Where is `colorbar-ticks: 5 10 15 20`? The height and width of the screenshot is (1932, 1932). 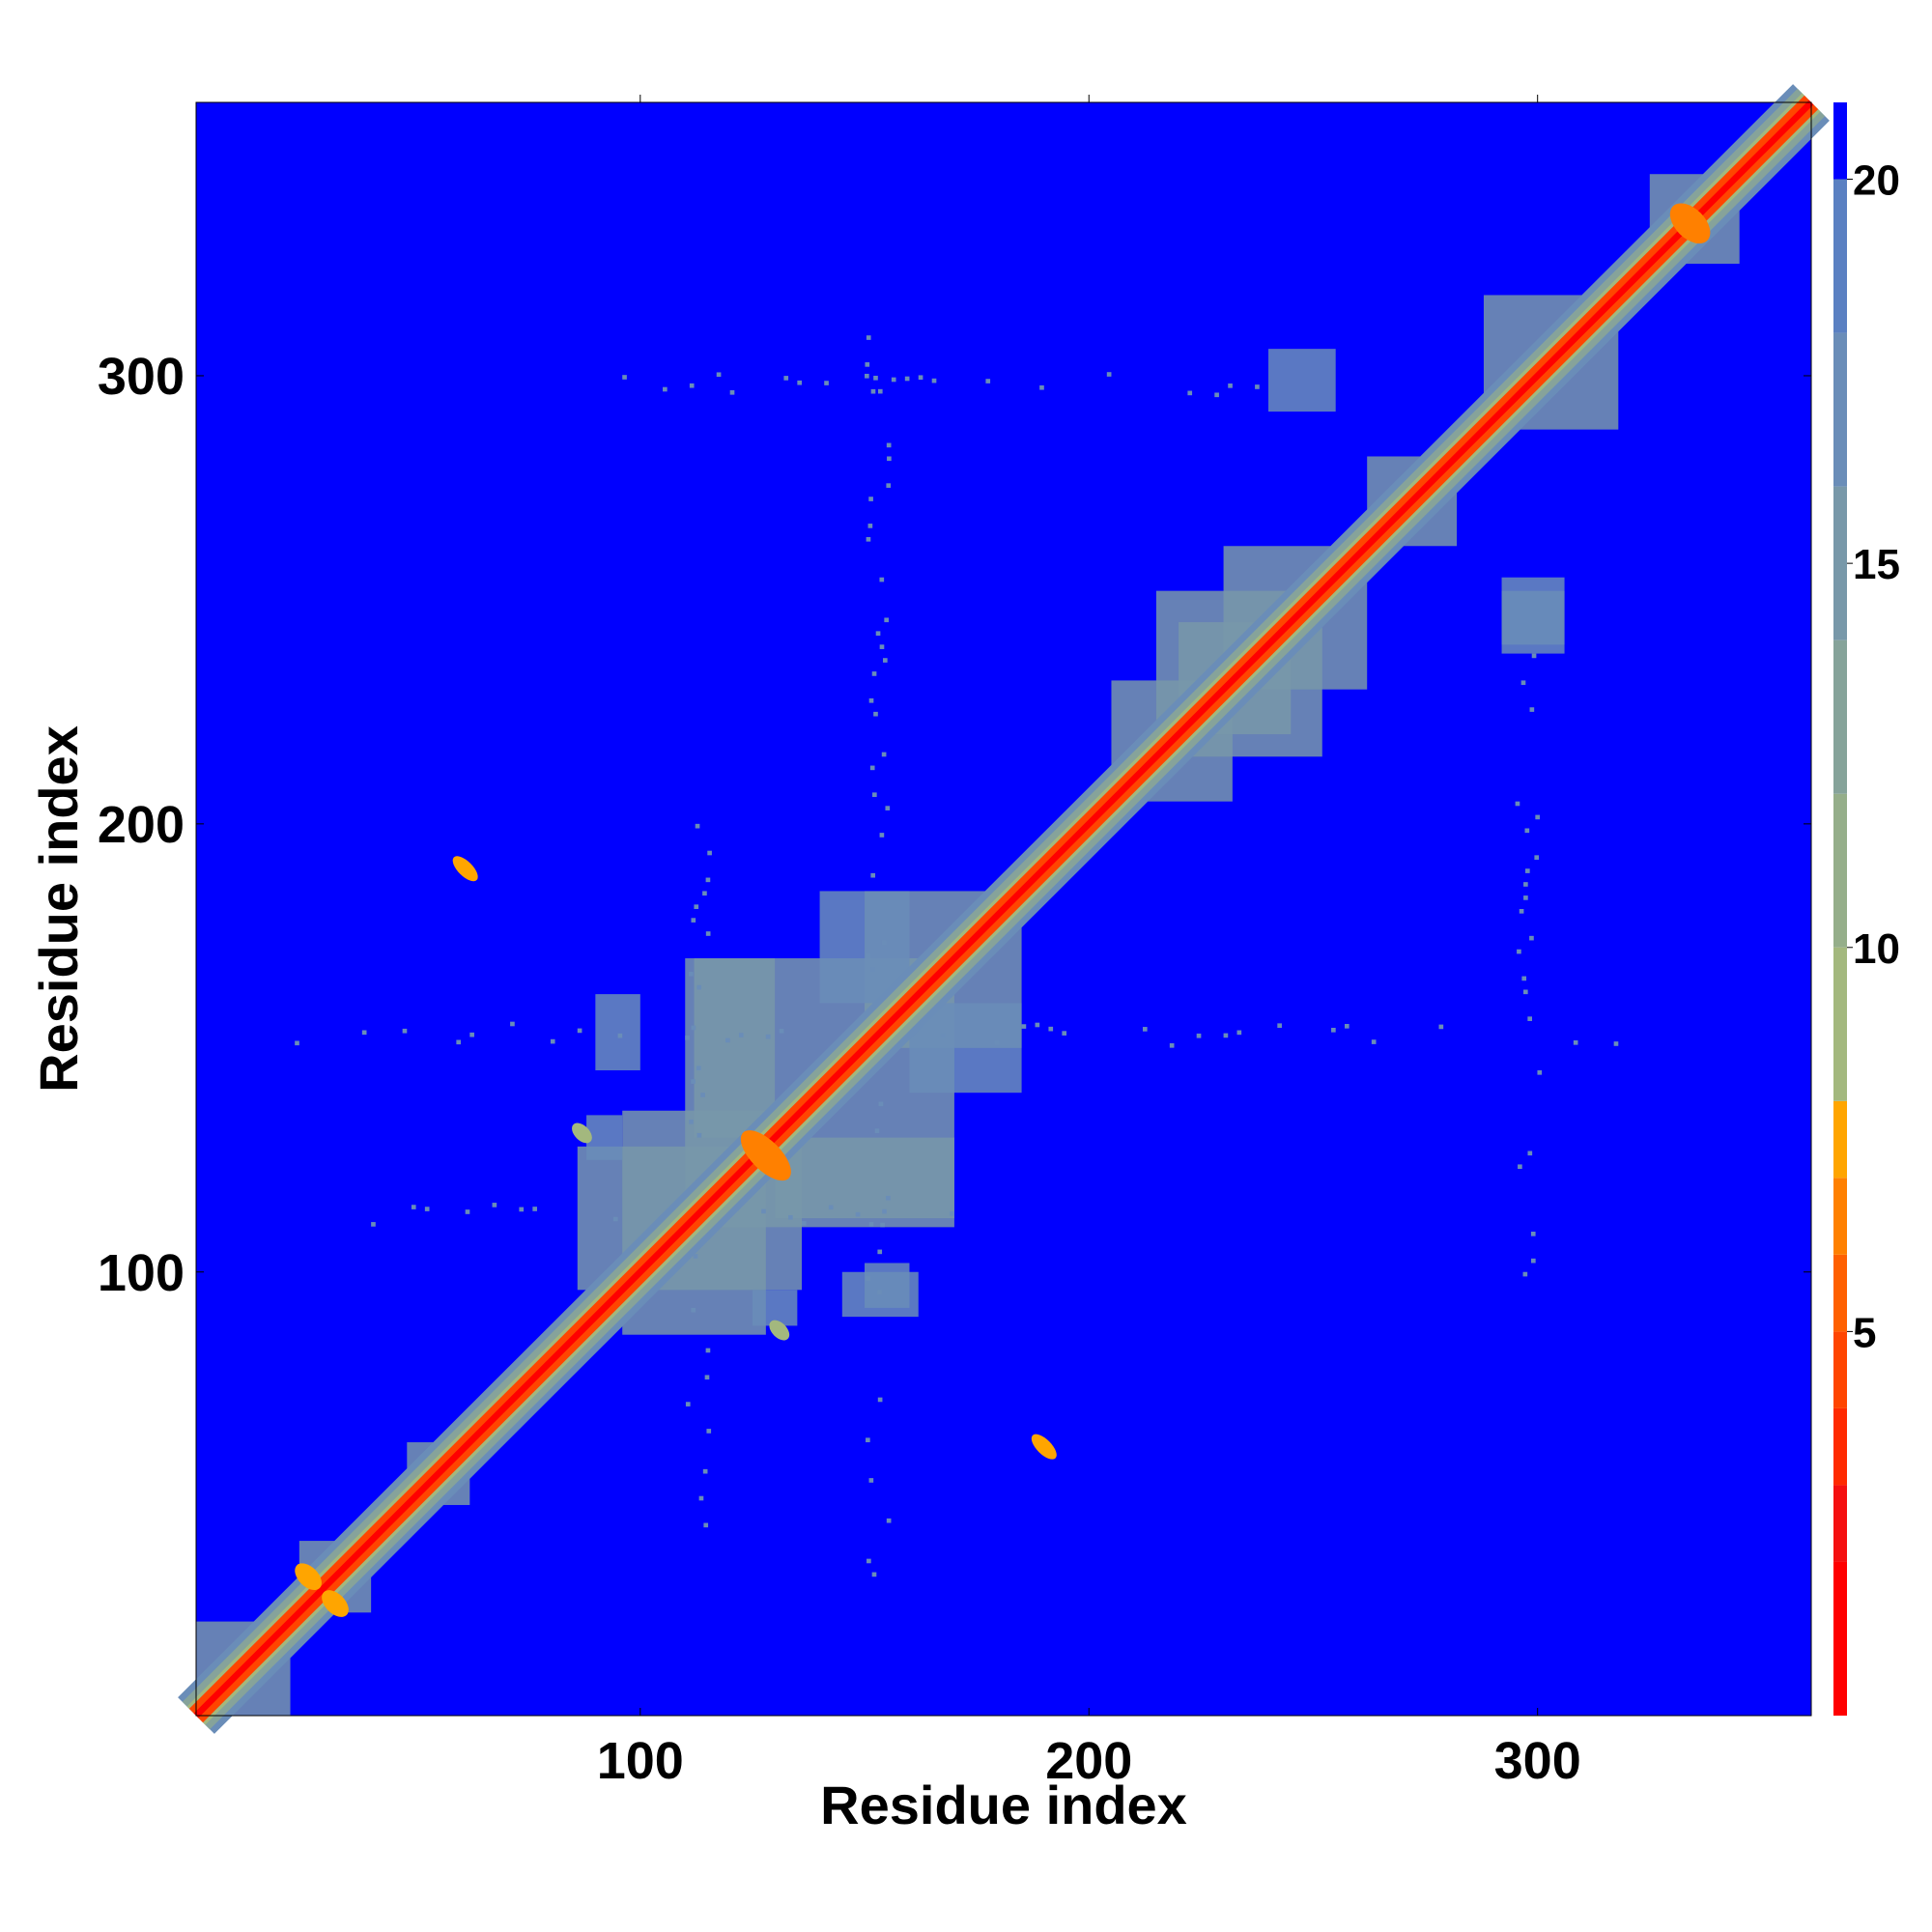
colorbar-ticks: 5 10 15 20 is located at coordinates (1873, 756).